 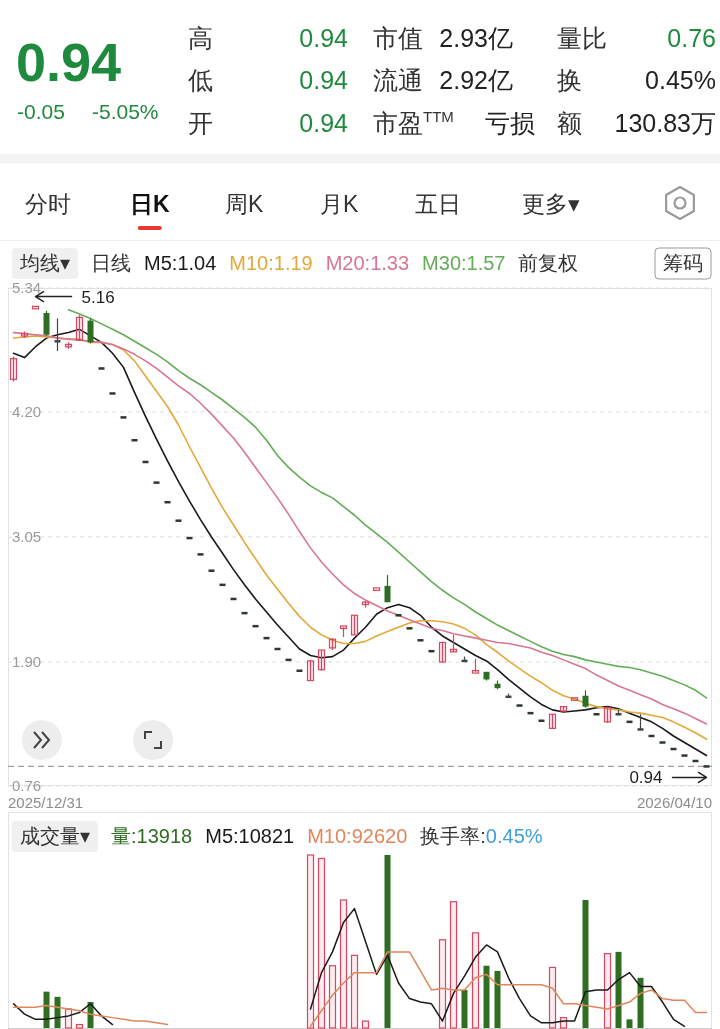 I want to click on label: 量:13918, so click(x=152, y=836).